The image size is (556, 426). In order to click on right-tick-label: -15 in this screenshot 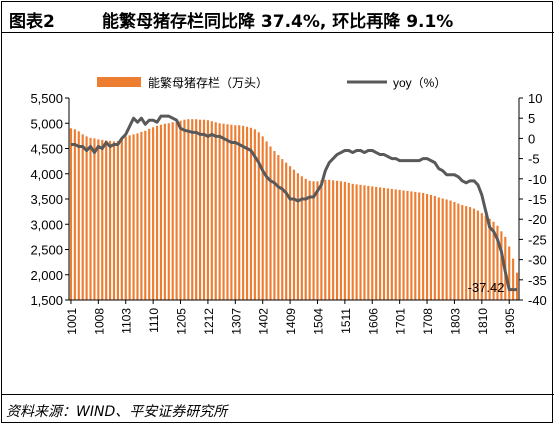, I will do `click(537, 199)`.